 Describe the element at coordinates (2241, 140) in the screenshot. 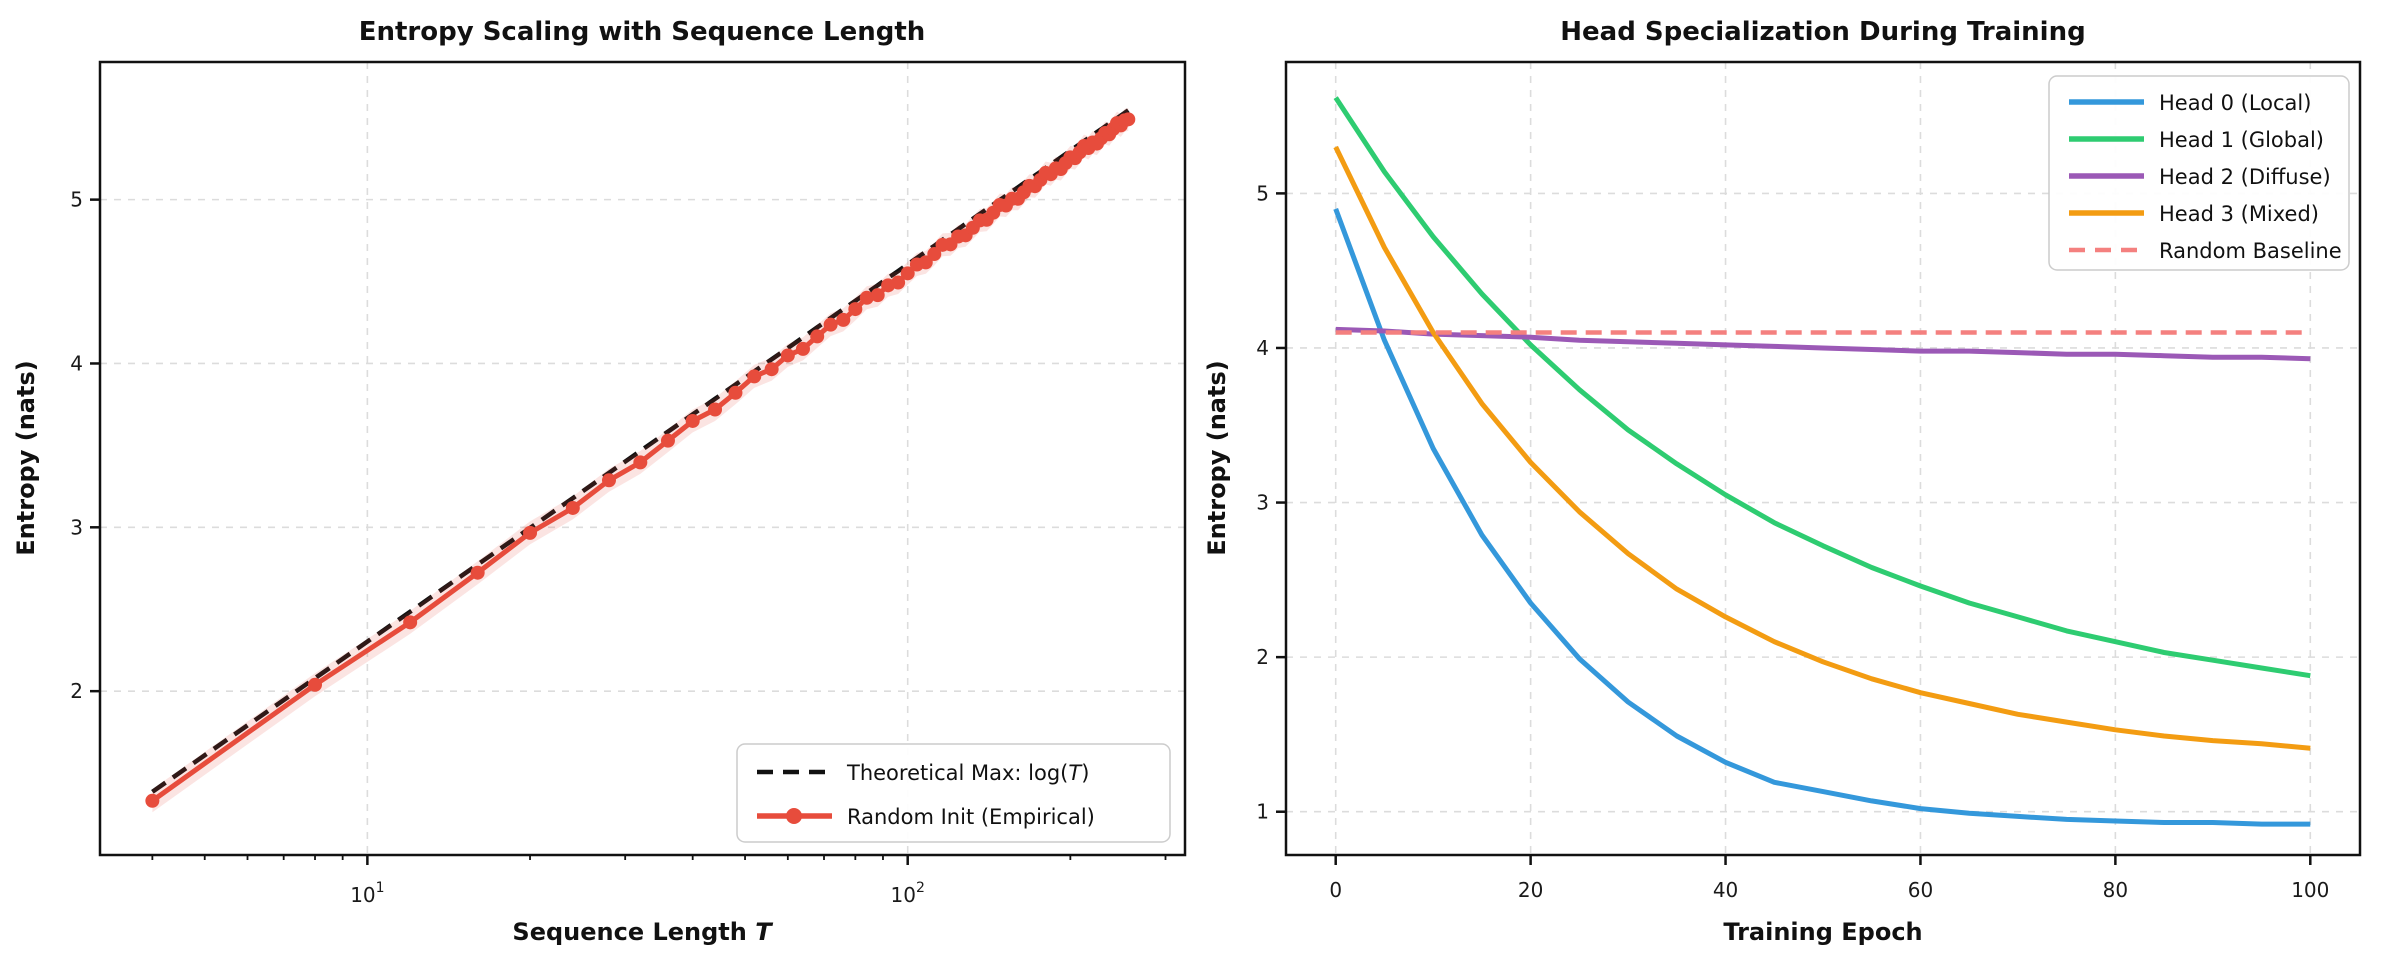

I see `legend-label-1: Head 1 (Global)` at that location.